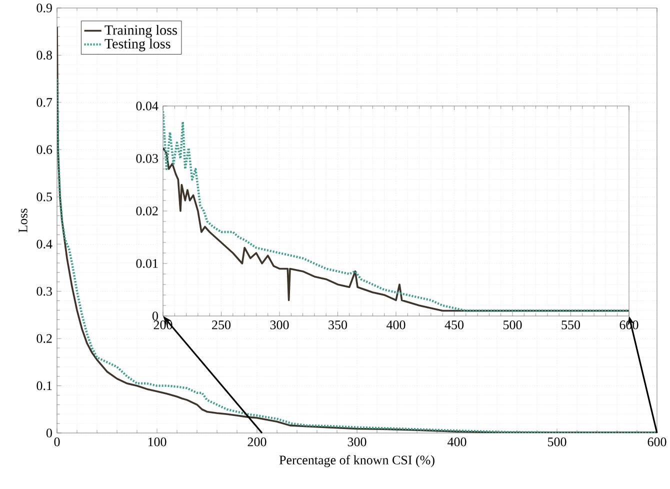 The image size is (670, 489). I want to click on legend-label: Training loss, so click(140, 31).